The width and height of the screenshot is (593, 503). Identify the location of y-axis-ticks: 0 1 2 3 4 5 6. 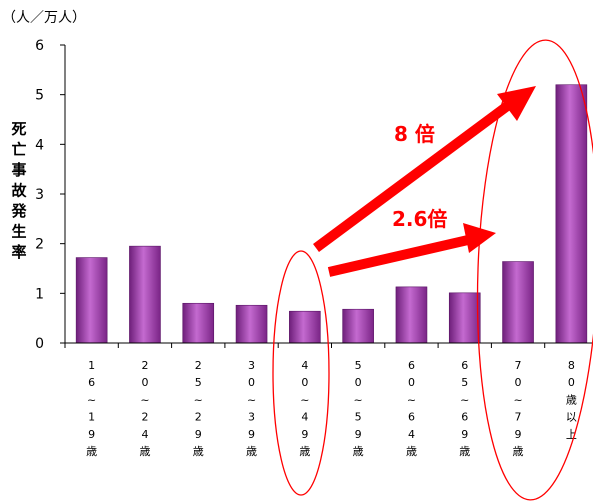
(50, 195).